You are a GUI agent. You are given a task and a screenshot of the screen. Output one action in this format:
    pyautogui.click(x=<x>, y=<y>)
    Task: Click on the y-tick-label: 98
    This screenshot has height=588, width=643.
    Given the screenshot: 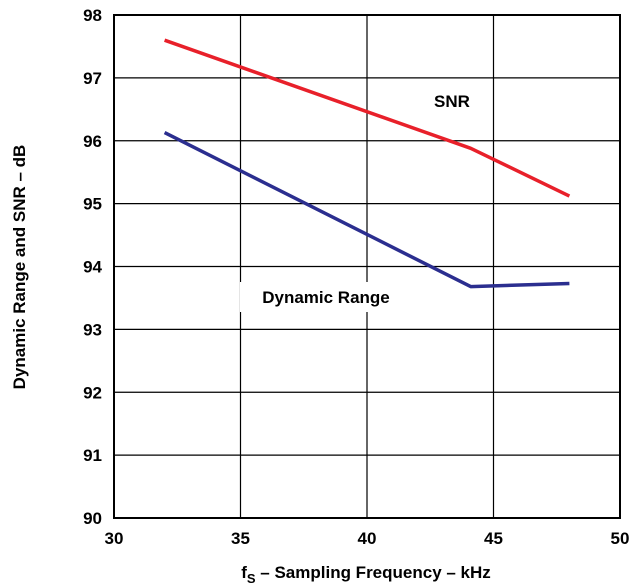 What is the action you would take?
    pyautogui.click(x=92, y=15)
    